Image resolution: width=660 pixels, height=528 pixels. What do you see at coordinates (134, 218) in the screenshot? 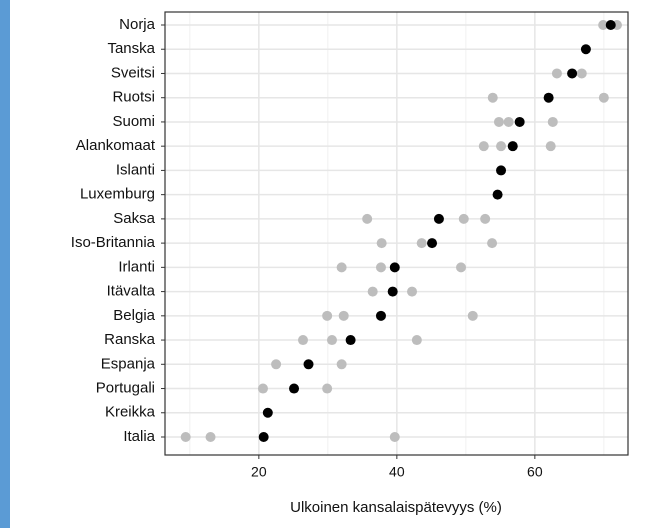
I see `y-tick-label: Saksa` at bounding box center [134, 218].